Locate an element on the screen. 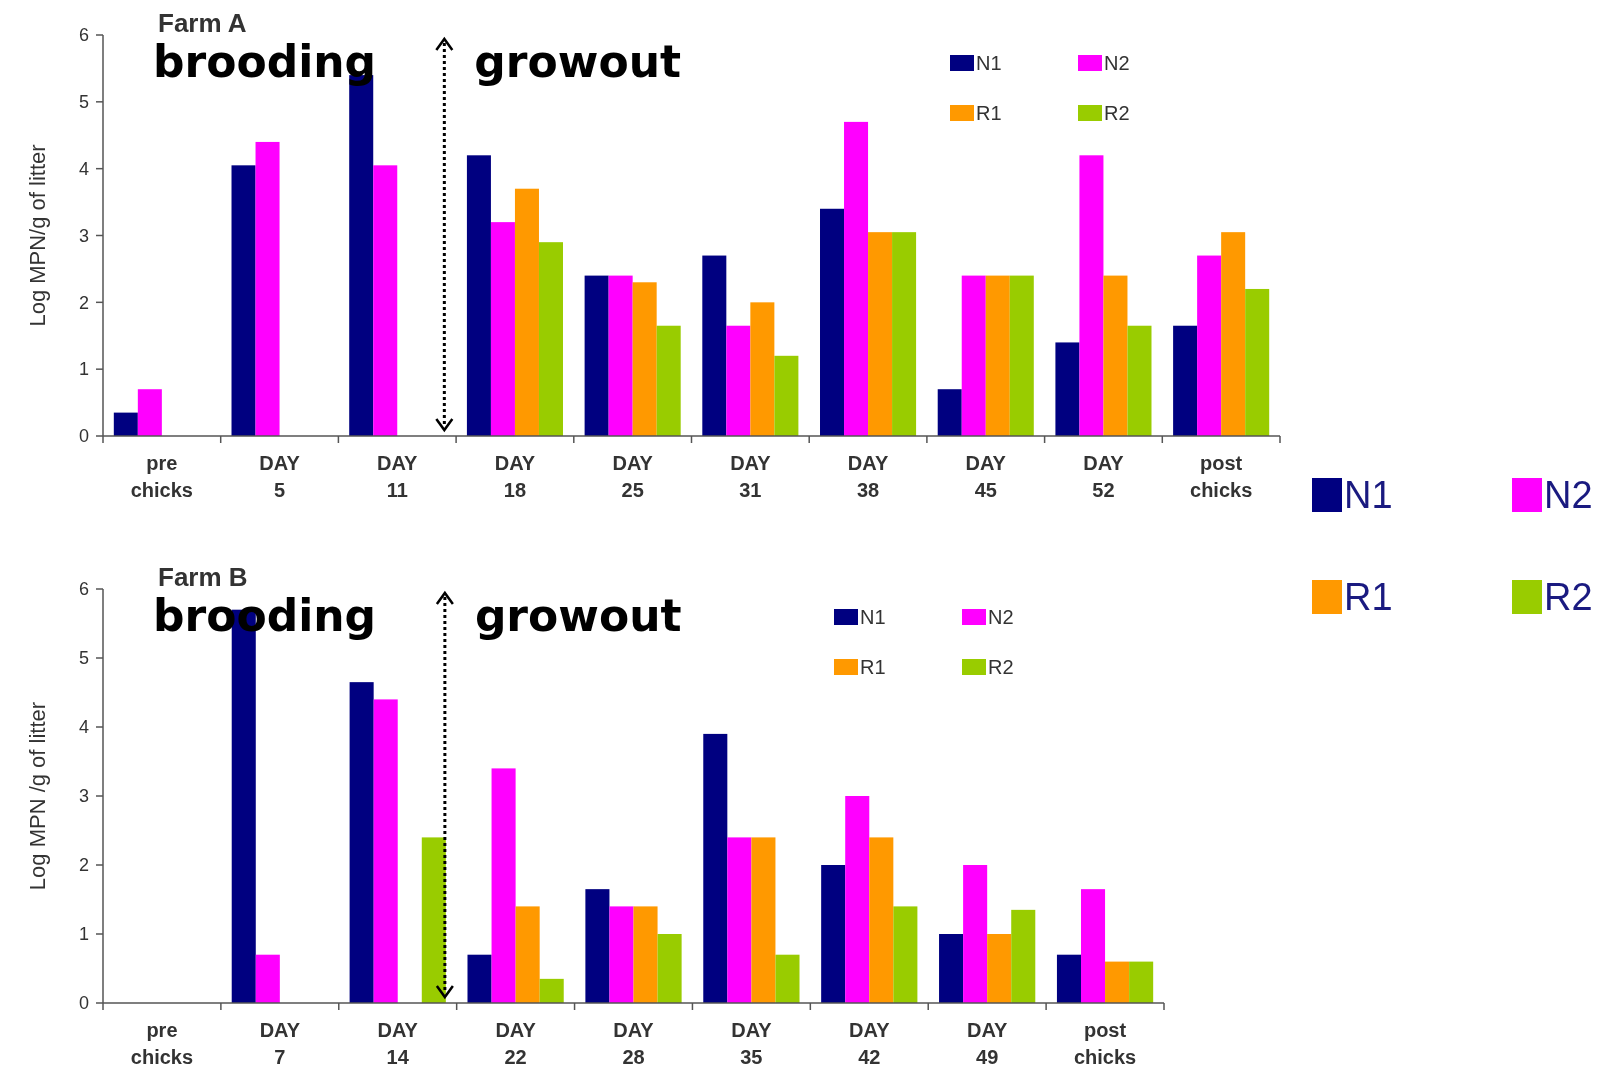 The height and width of the screenshot is (1073, 1618). x-tick-label: DAY 52 is located at coordinates (1104, 476).